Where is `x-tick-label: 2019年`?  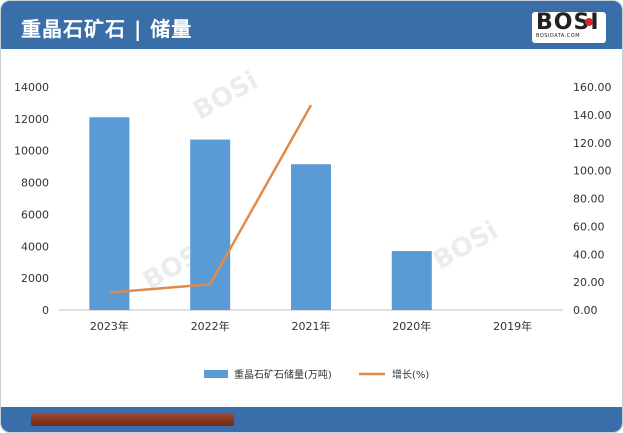
x-tick-label: 2019年 is located at coordinates (512, 326).